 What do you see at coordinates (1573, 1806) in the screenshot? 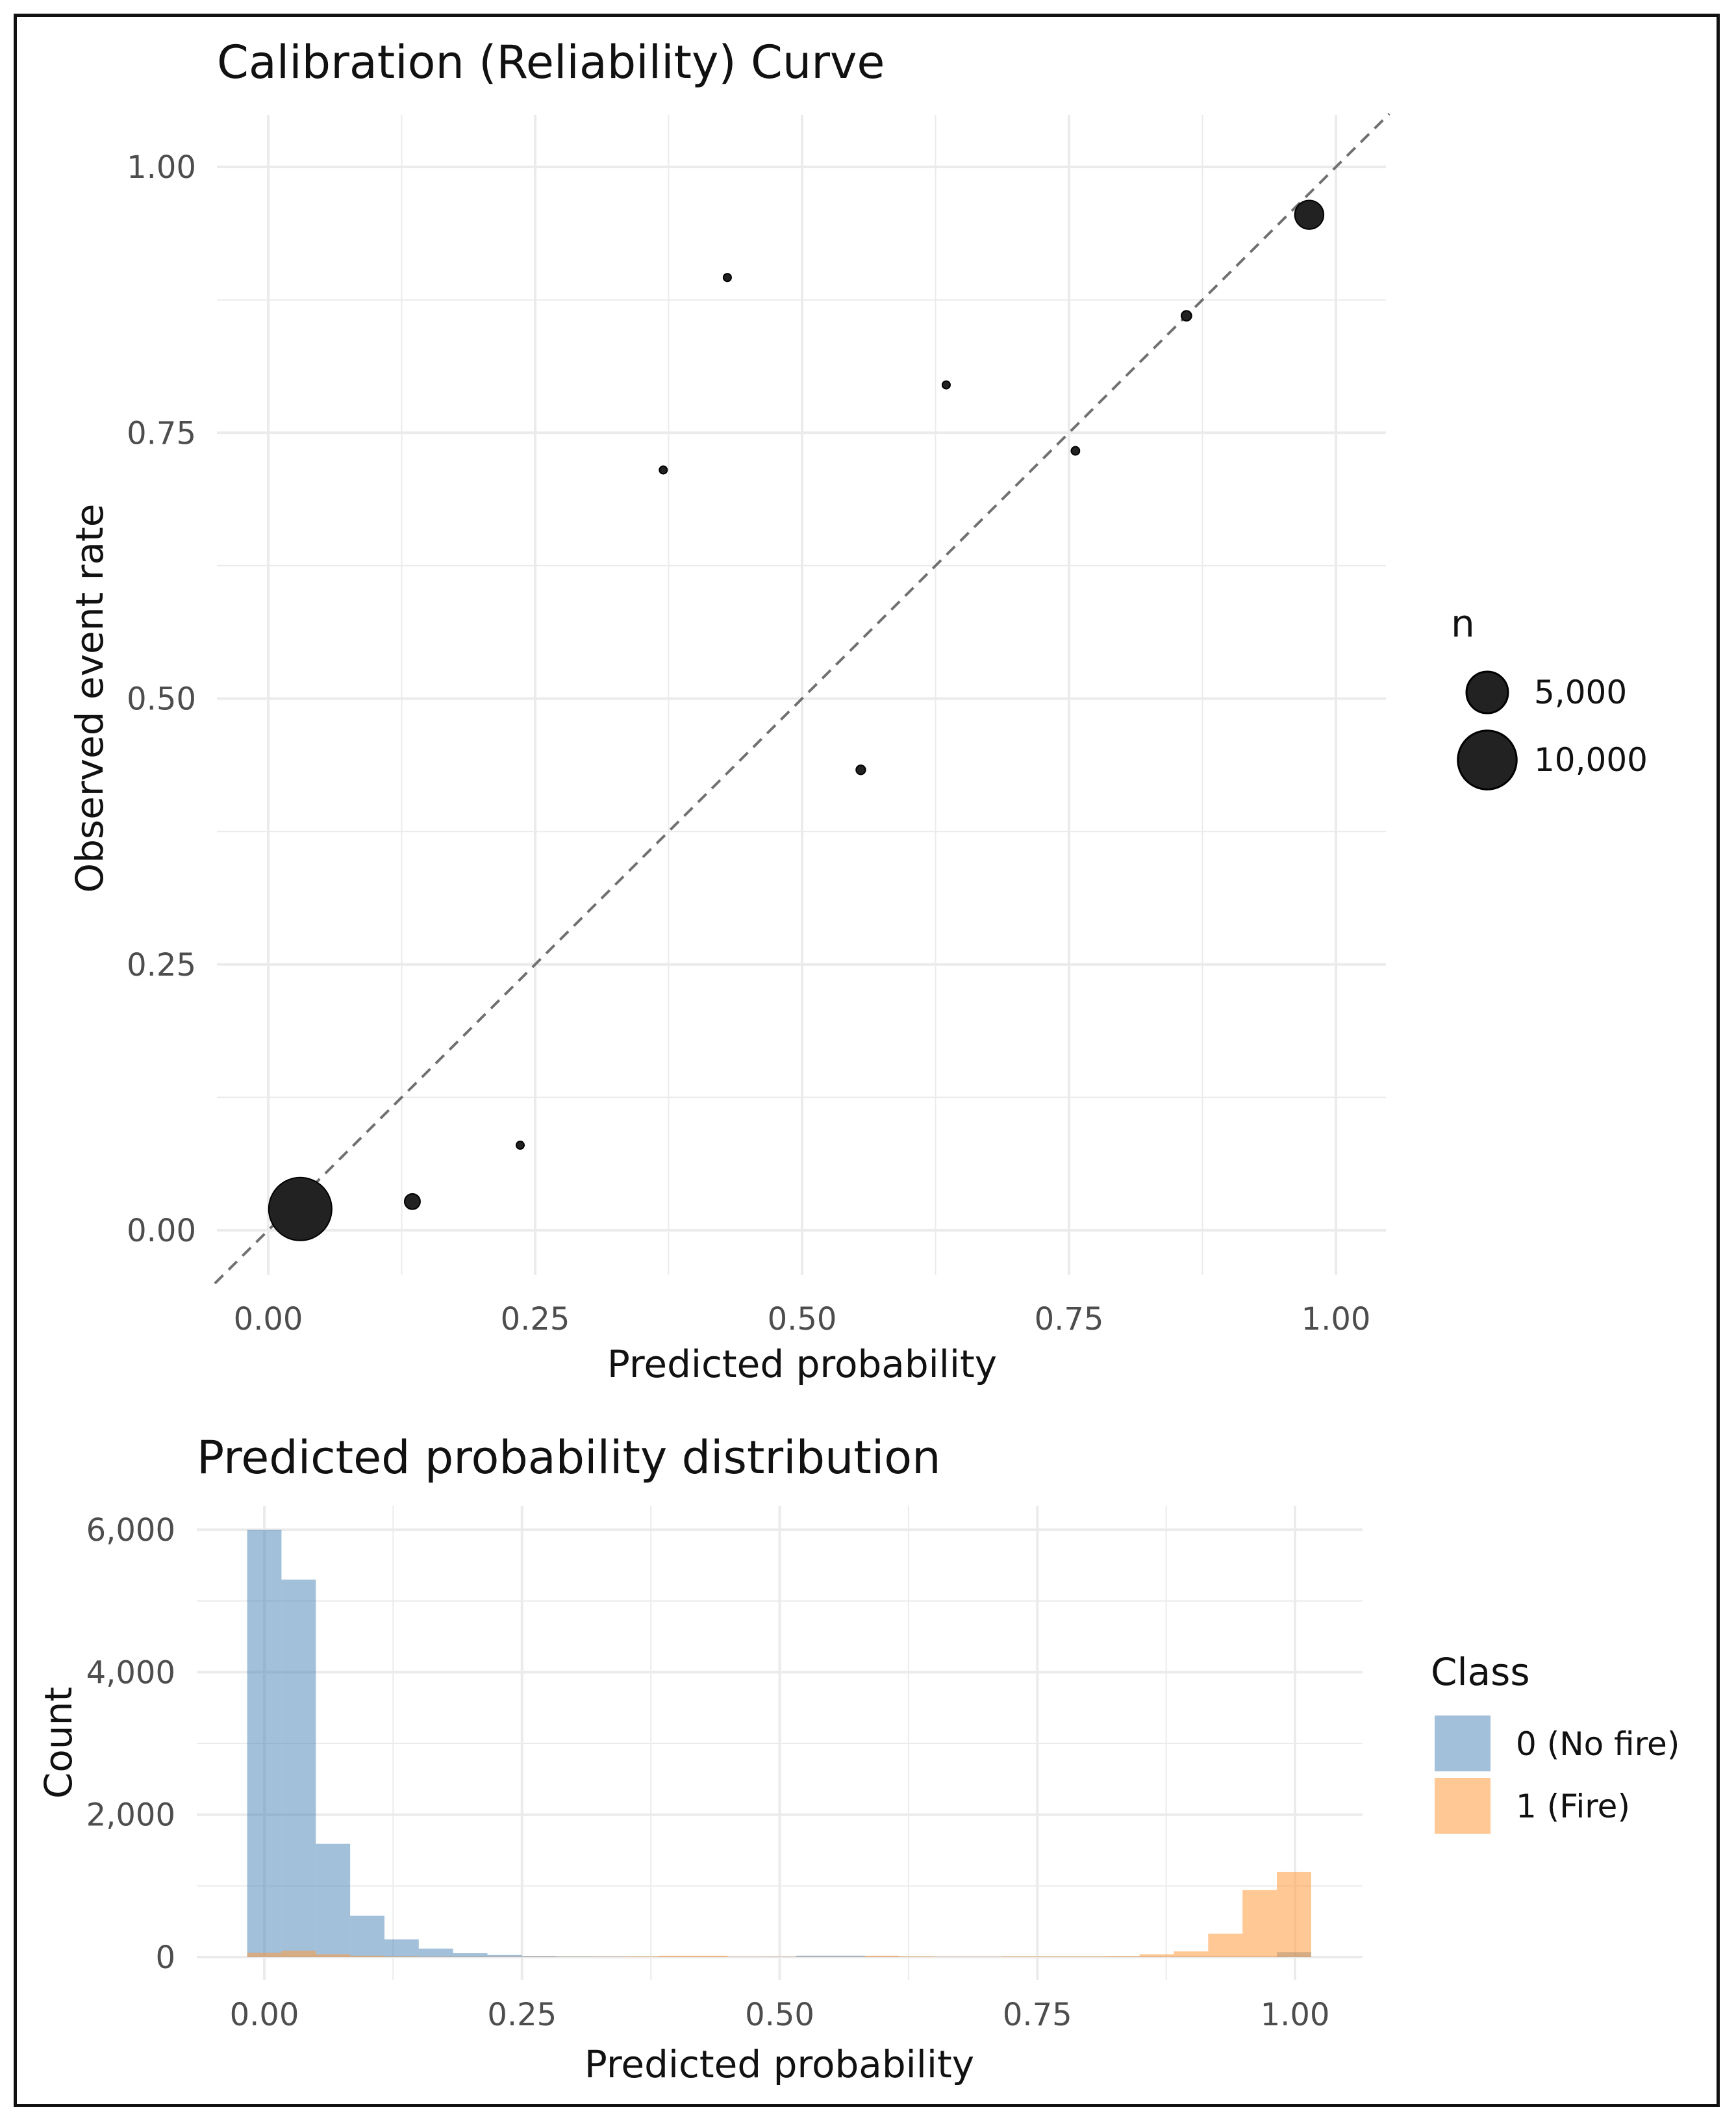
I see `legend-label-fire: 1 (Fire)` at bounding box center [1573, 1806].